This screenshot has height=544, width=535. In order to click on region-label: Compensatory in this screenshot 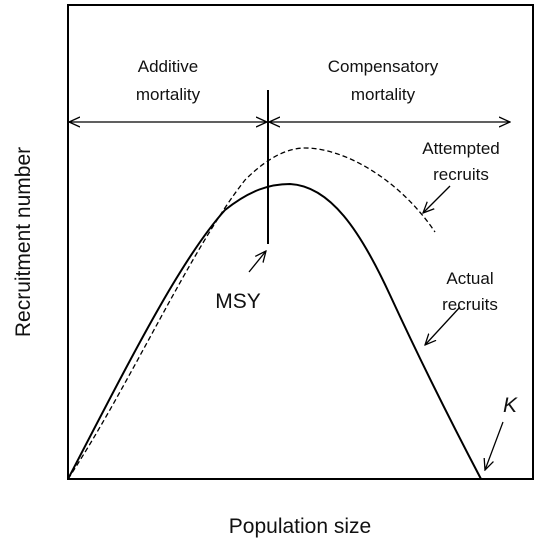, I will do `click(383, 66)`.